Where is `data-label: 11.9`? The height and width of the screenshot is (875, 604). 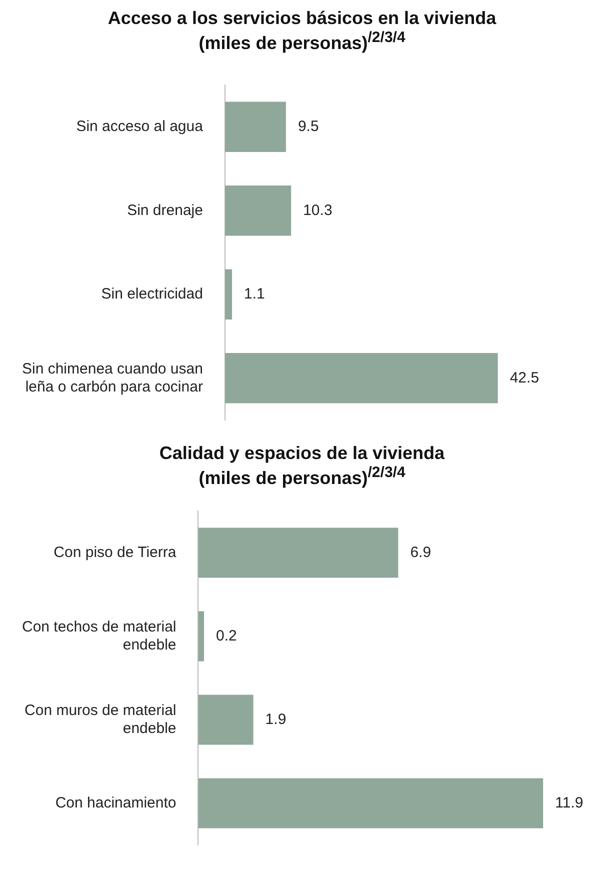 data-label: 11.9 is located at coordinates (569, 803).